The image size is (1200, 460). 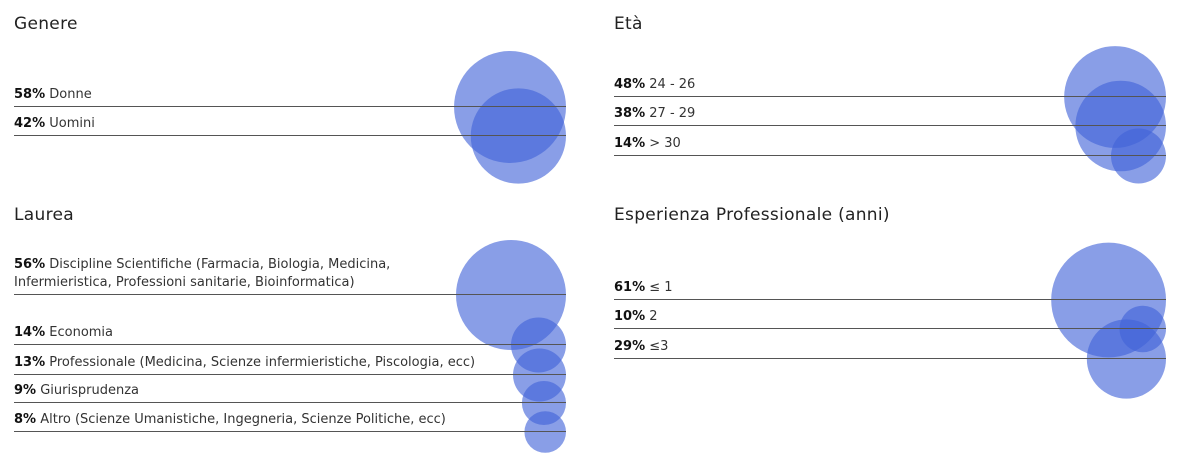 What do you see at coordinates (72, 123) in the screenshot?
I see `category-label: Uomini` at bounding box center [72, 123].